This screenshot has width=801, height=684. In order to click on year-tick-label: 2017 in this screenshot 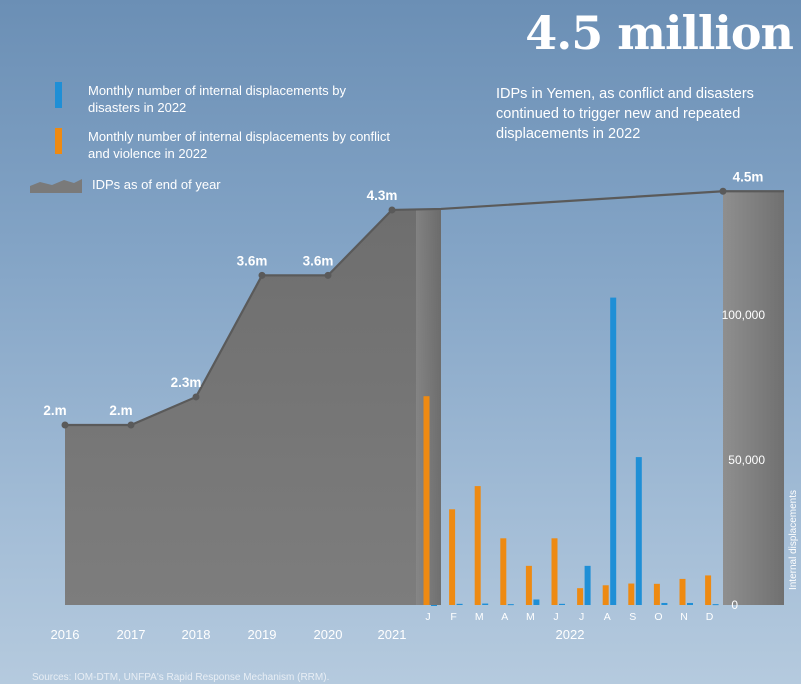, I will do `click(131, 634)`.